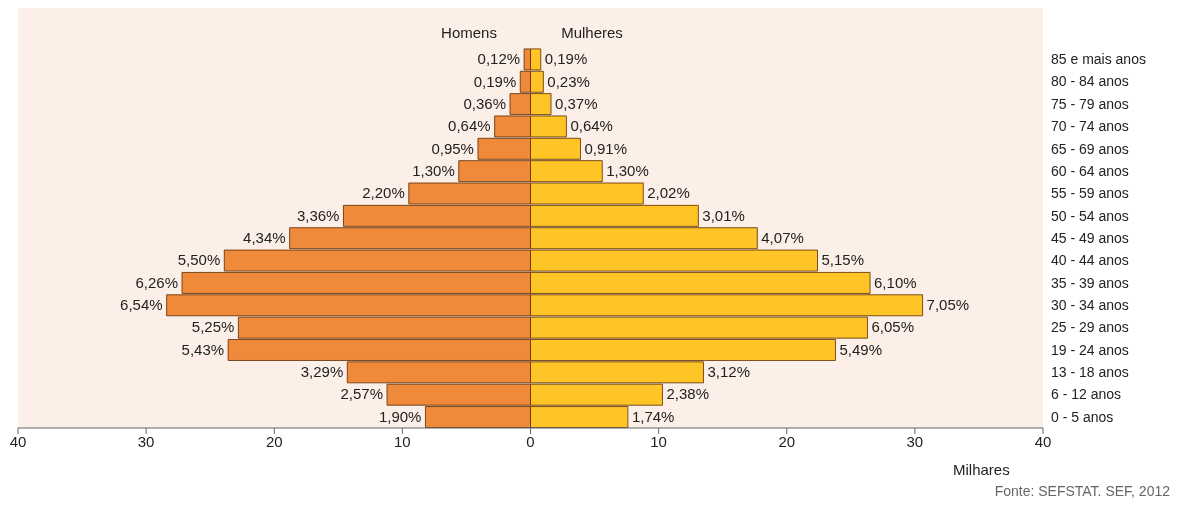  Describe the element at coordinates (400, 416) in the screenshot. I see `annotation: 1,90%` at that location.